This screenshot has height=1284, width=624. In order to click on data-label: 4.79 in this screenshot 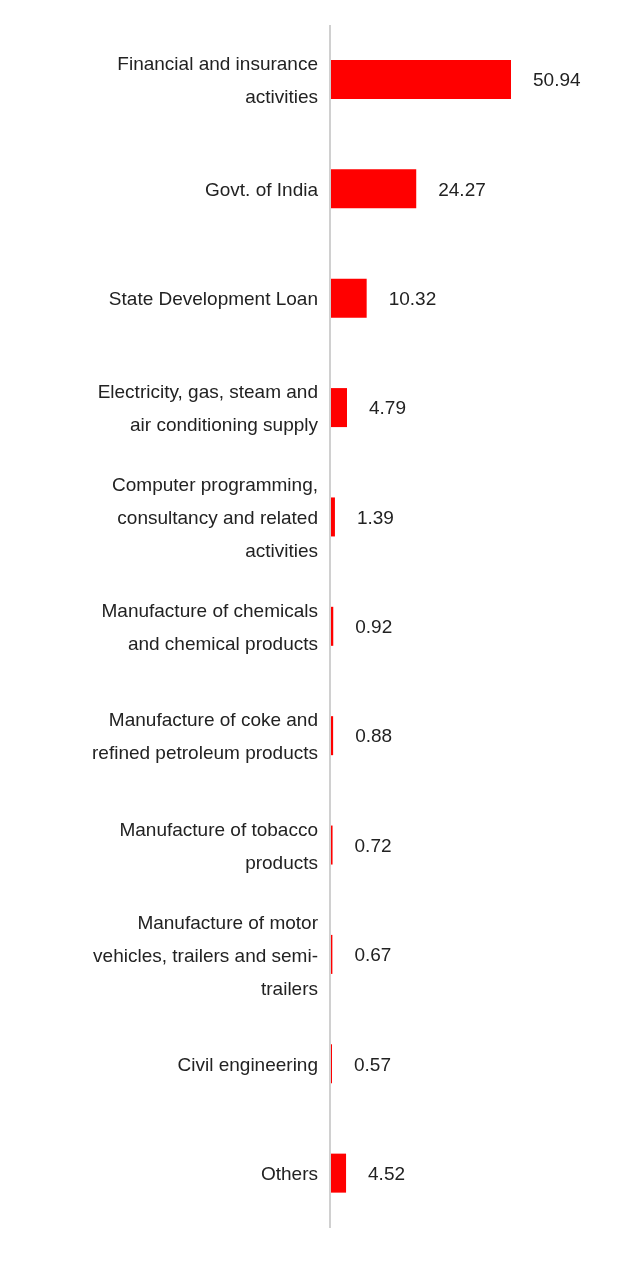, I will do `click(387, 408)`.